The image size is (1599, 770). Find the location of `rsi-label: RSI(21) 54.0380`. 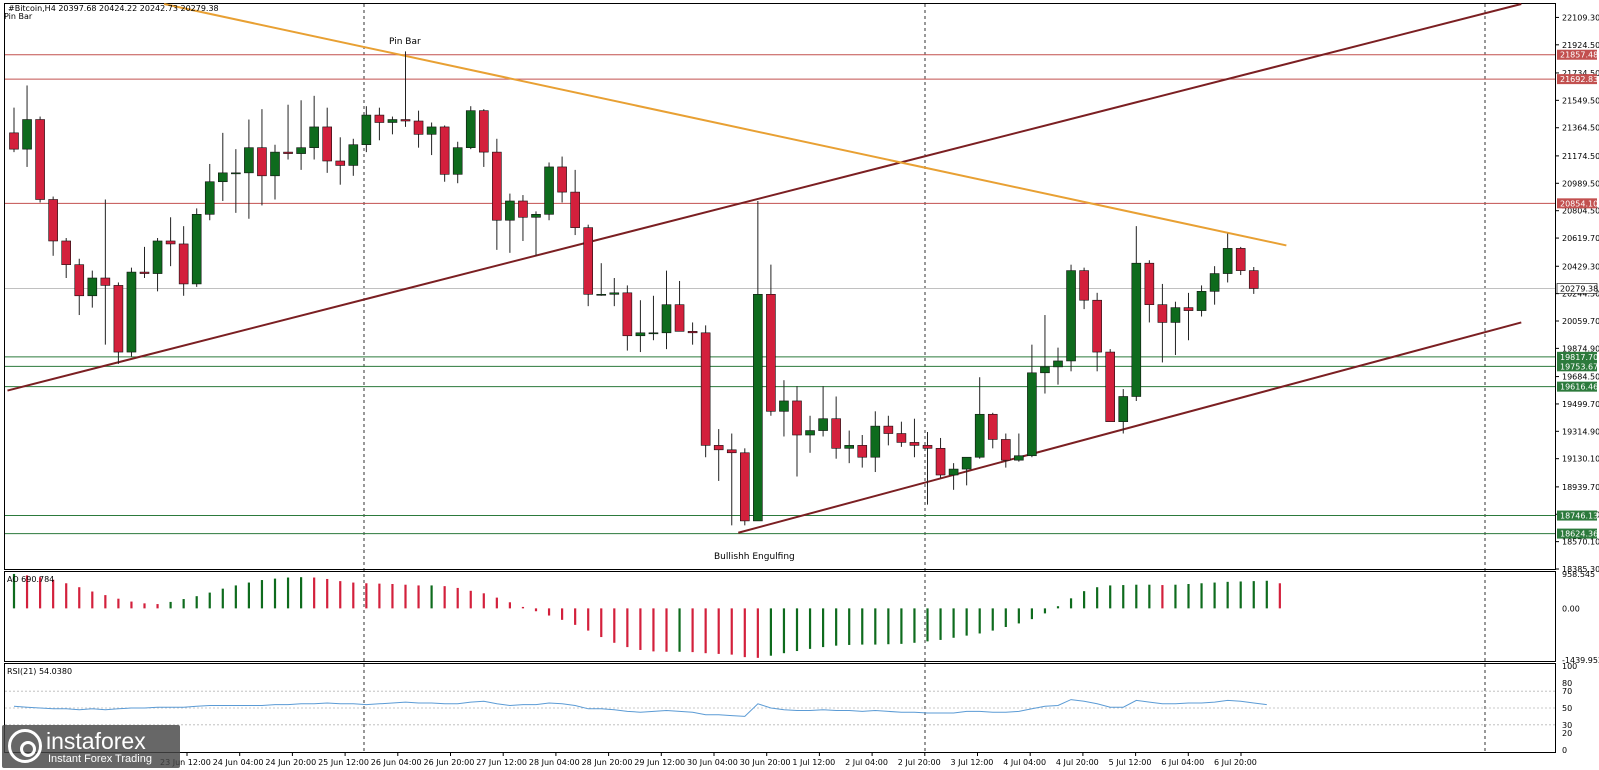

rsi-label: RSI(21) 54.0380 is located at coordinates (39, 671).